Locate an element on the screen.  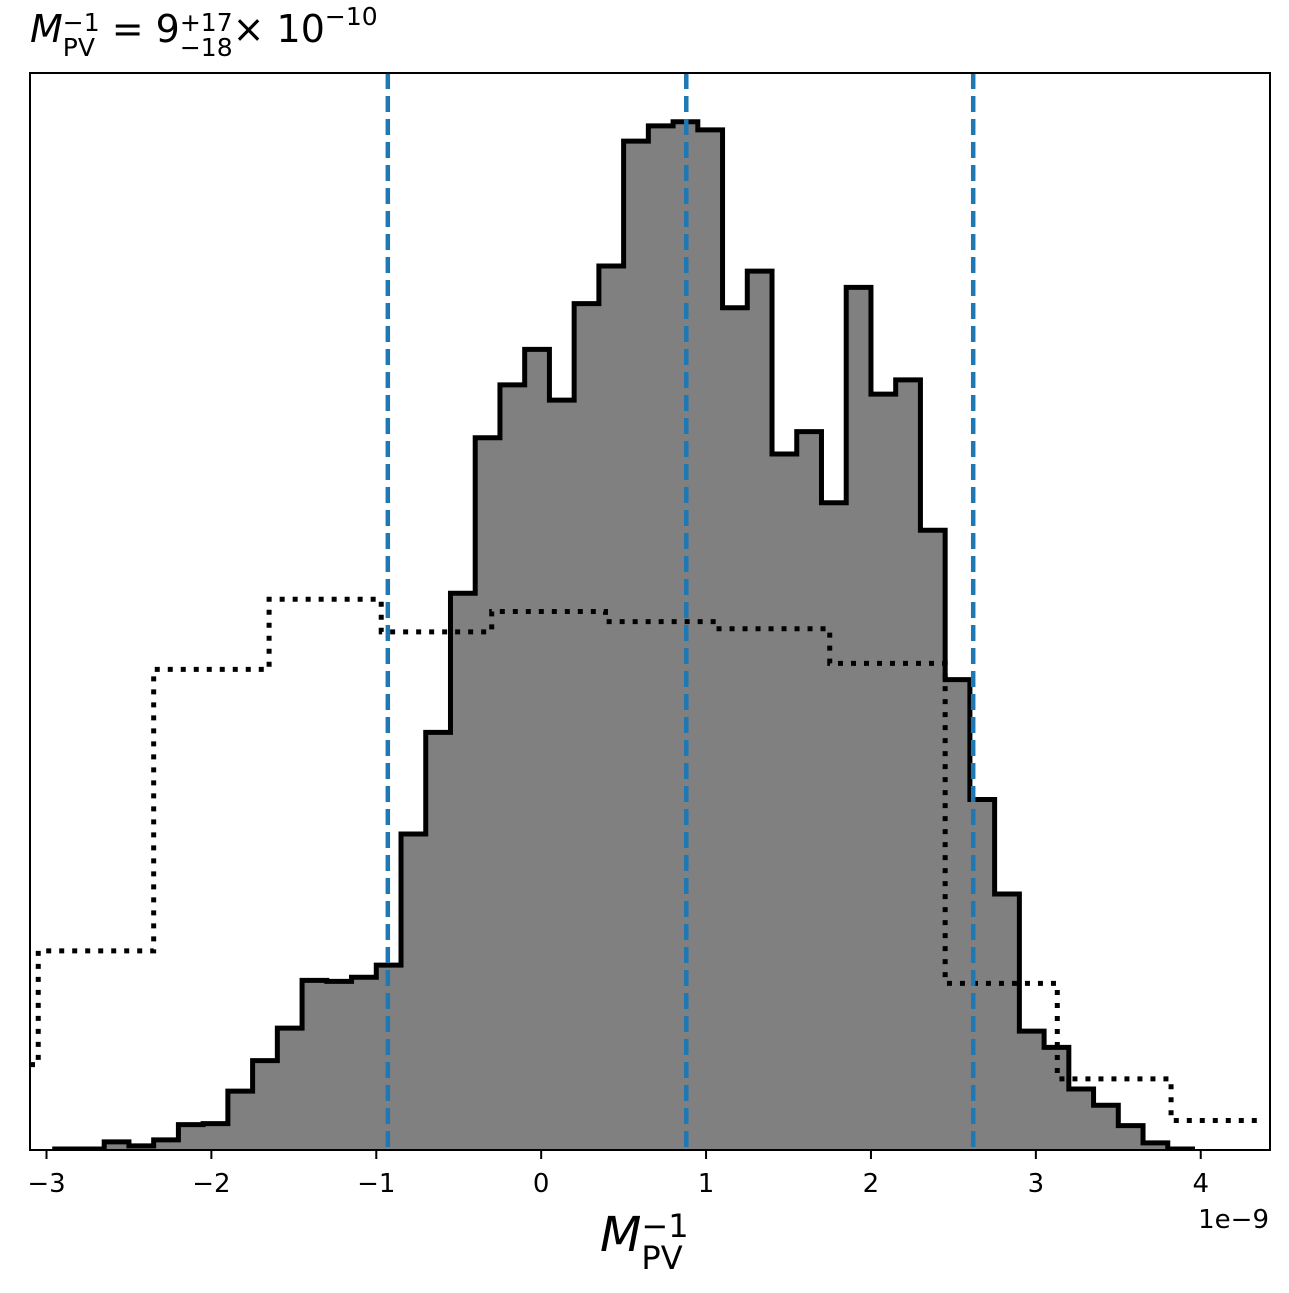
title-lhs-sub: PV is located at coordinates (78, 47).